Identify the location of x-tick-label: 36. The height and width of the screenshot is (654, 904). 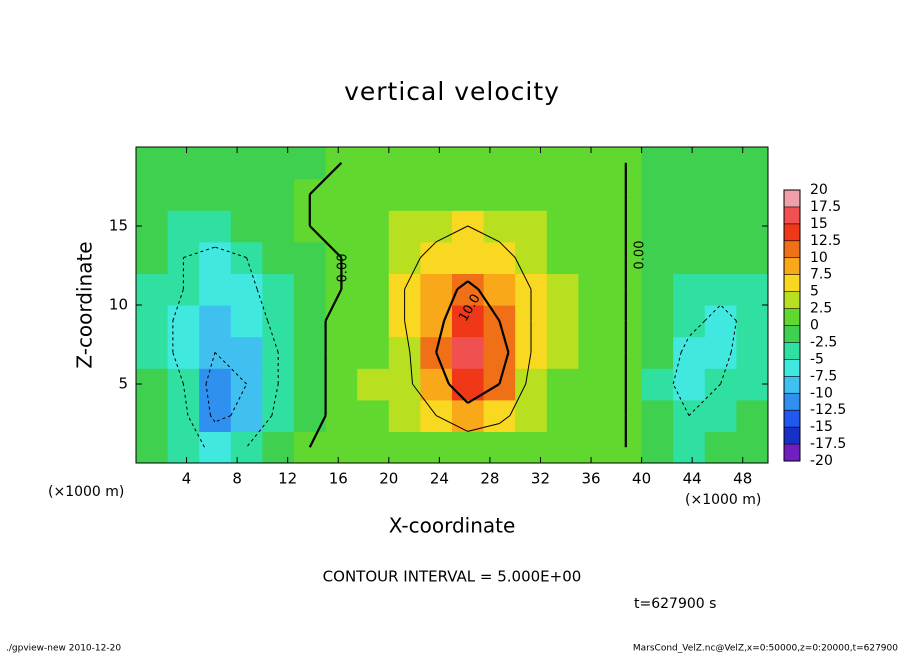
(590, 479).